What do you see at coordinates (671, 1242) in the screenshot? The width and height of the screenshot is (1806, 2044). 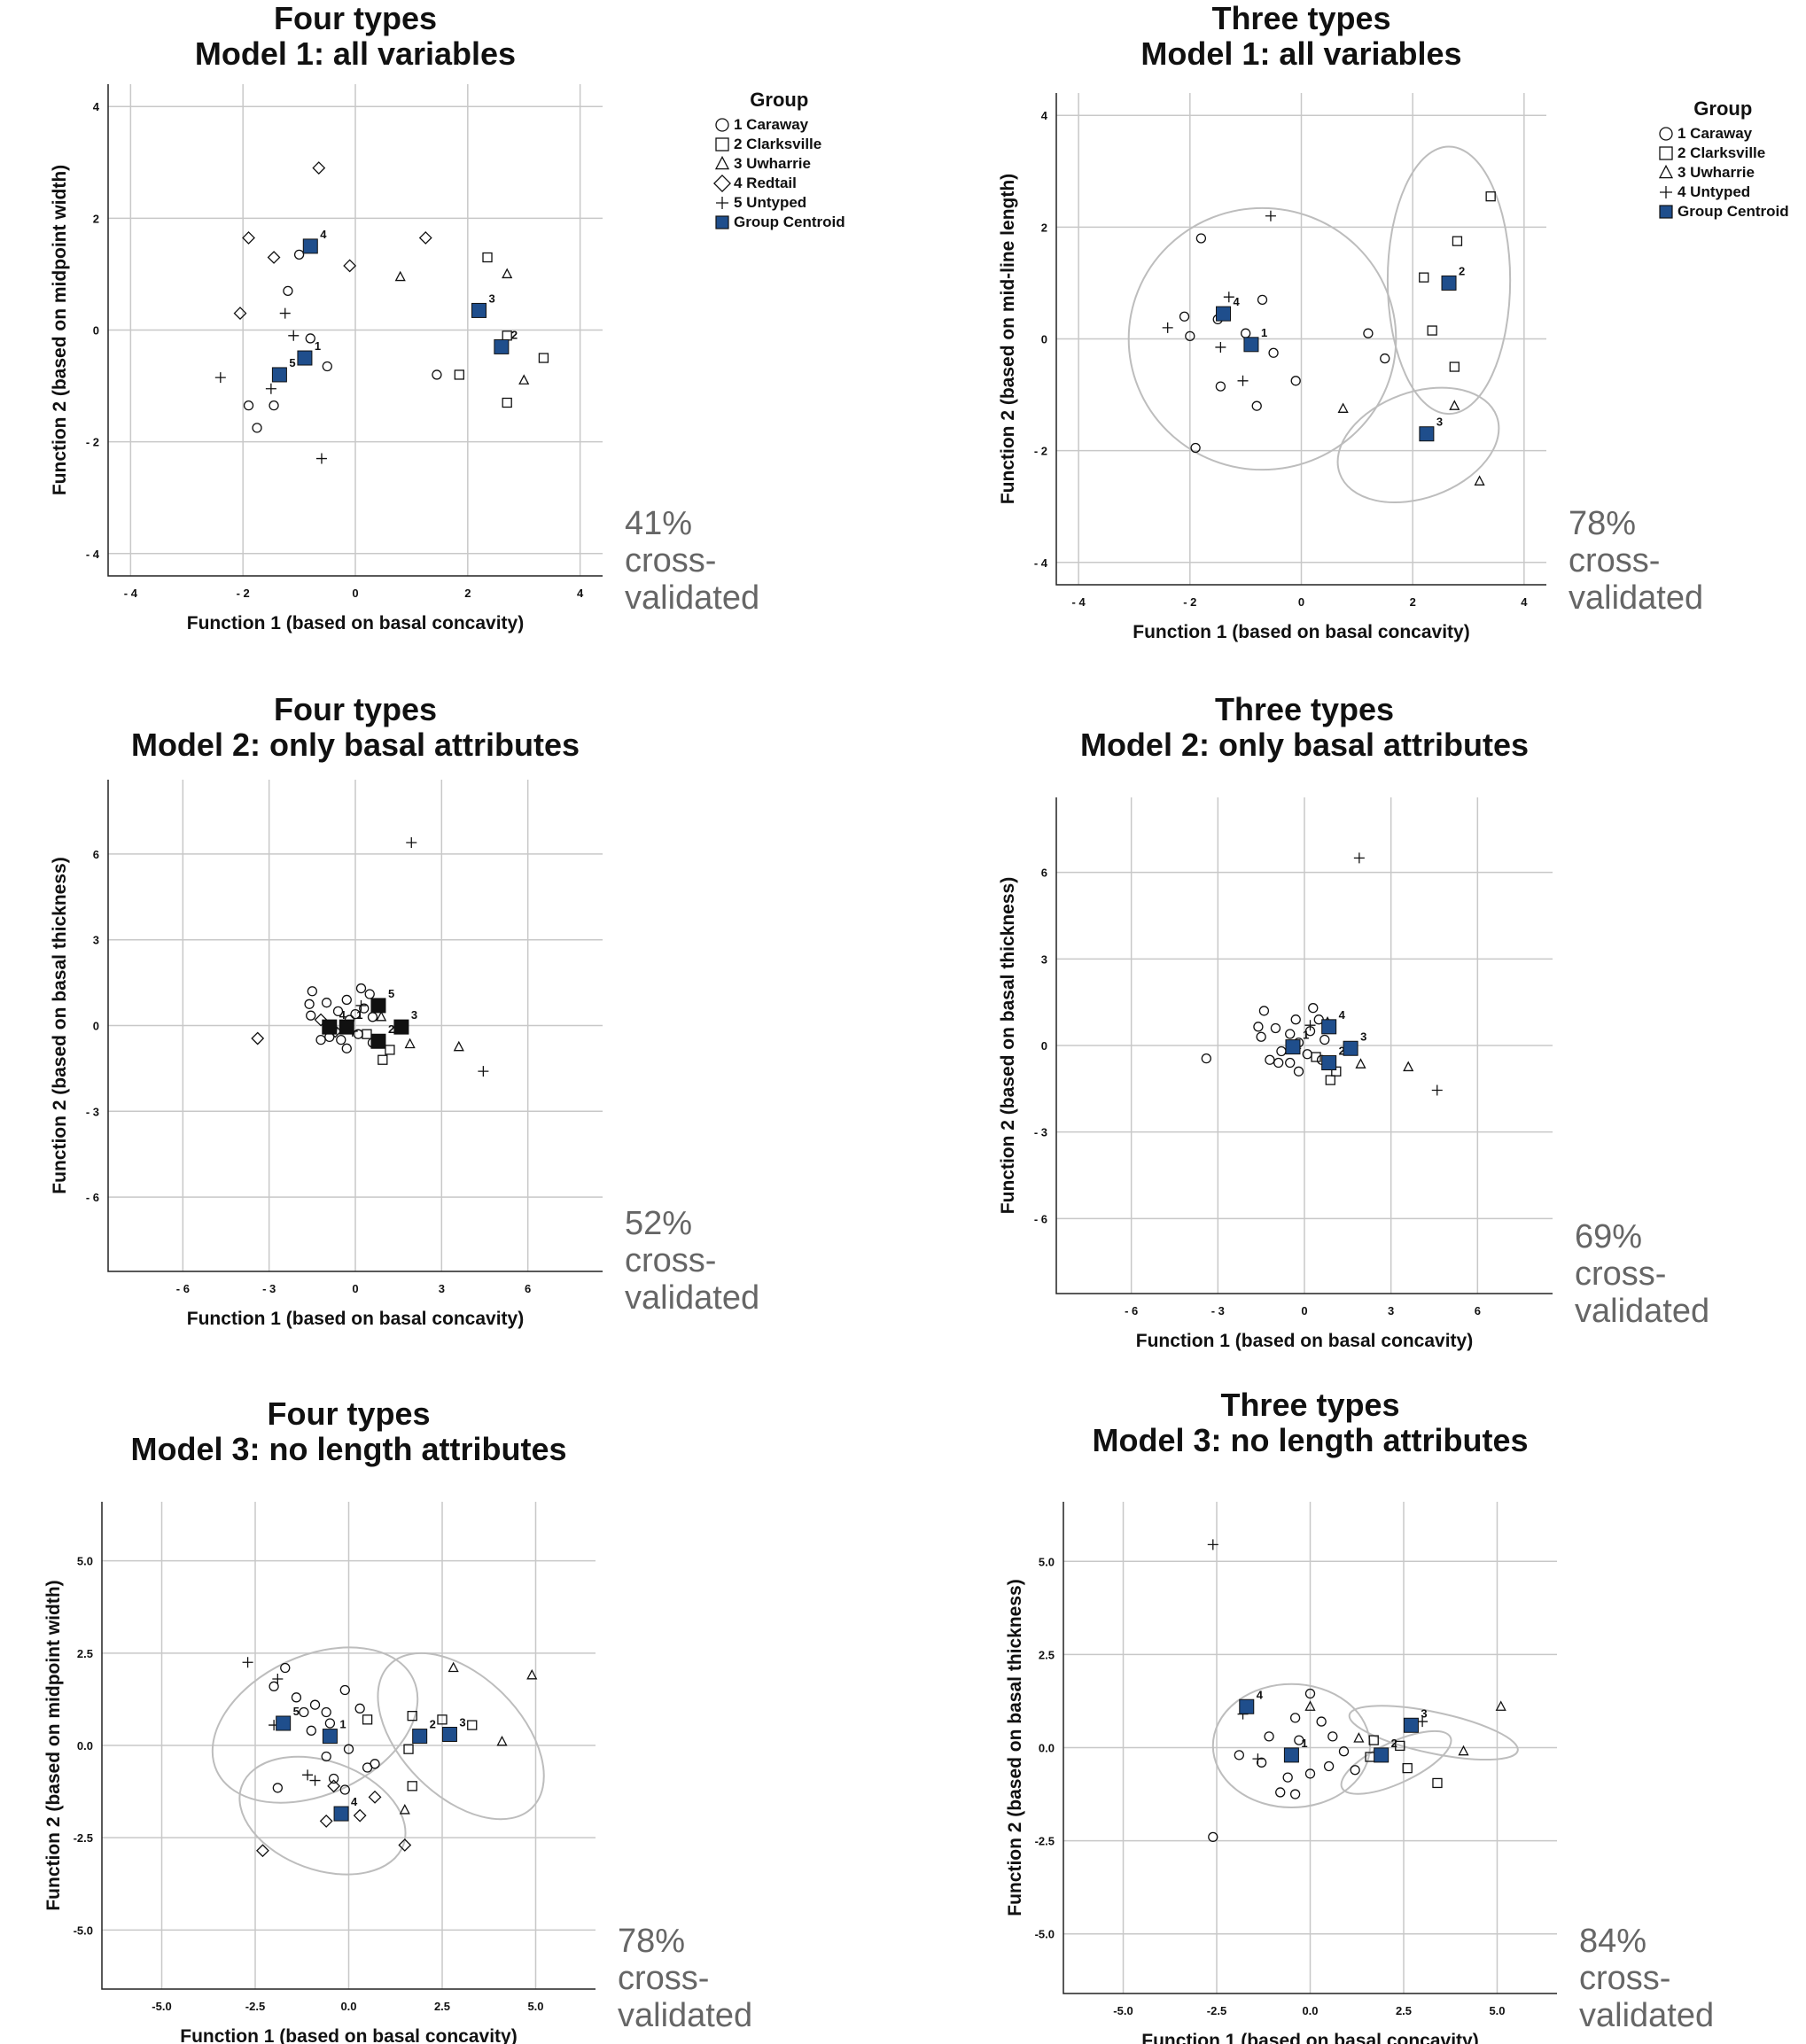 I see `cross-validation-line: 52% cross-` at bounding box center [671, 1242].